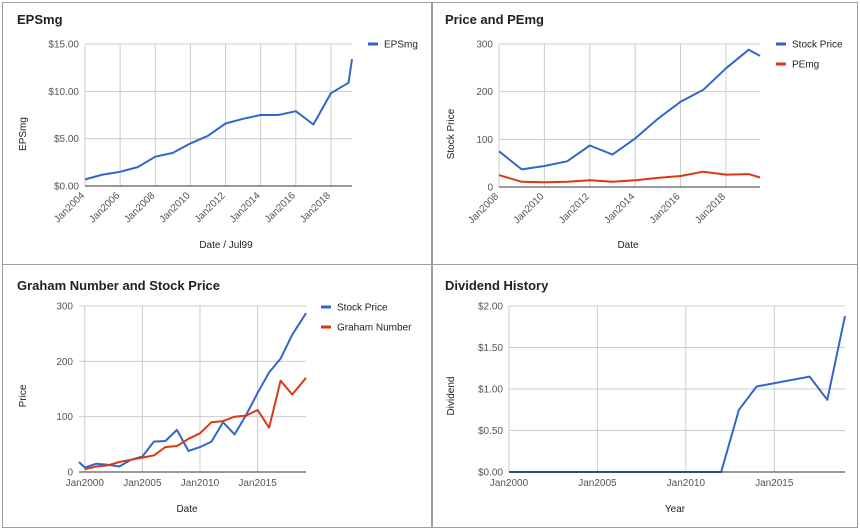 The width and height of the screenshot is (860, 531). Describe the element at coordinates (494, 19) in the screenshot. I see `chart-title: Price and PEmg` at that location.